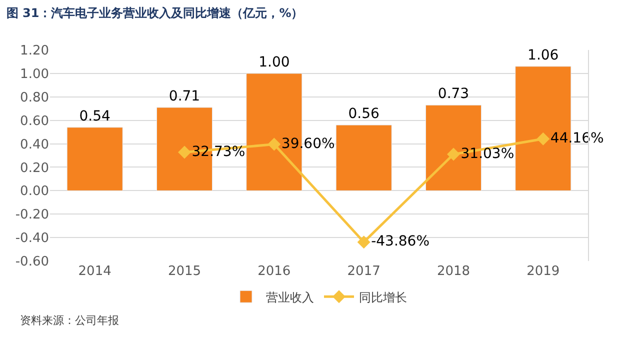  Describe the element at coordinates (364, 114) in the screenshot. I see `data-label: 0.56` at that location.